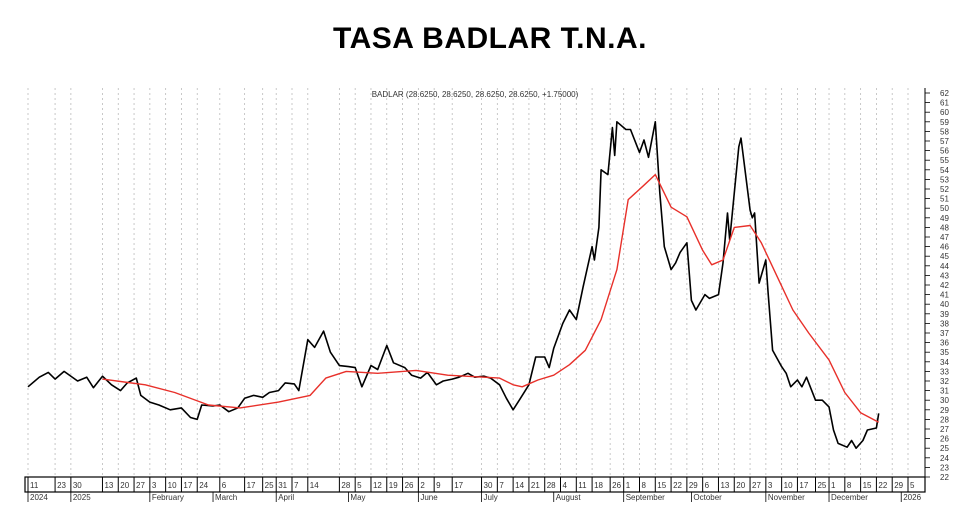 The image size is (980, 523). What do you see at coordinates (491, 497) in the screenshot?
I see `month-label: July` at bounding box center [491, 497].